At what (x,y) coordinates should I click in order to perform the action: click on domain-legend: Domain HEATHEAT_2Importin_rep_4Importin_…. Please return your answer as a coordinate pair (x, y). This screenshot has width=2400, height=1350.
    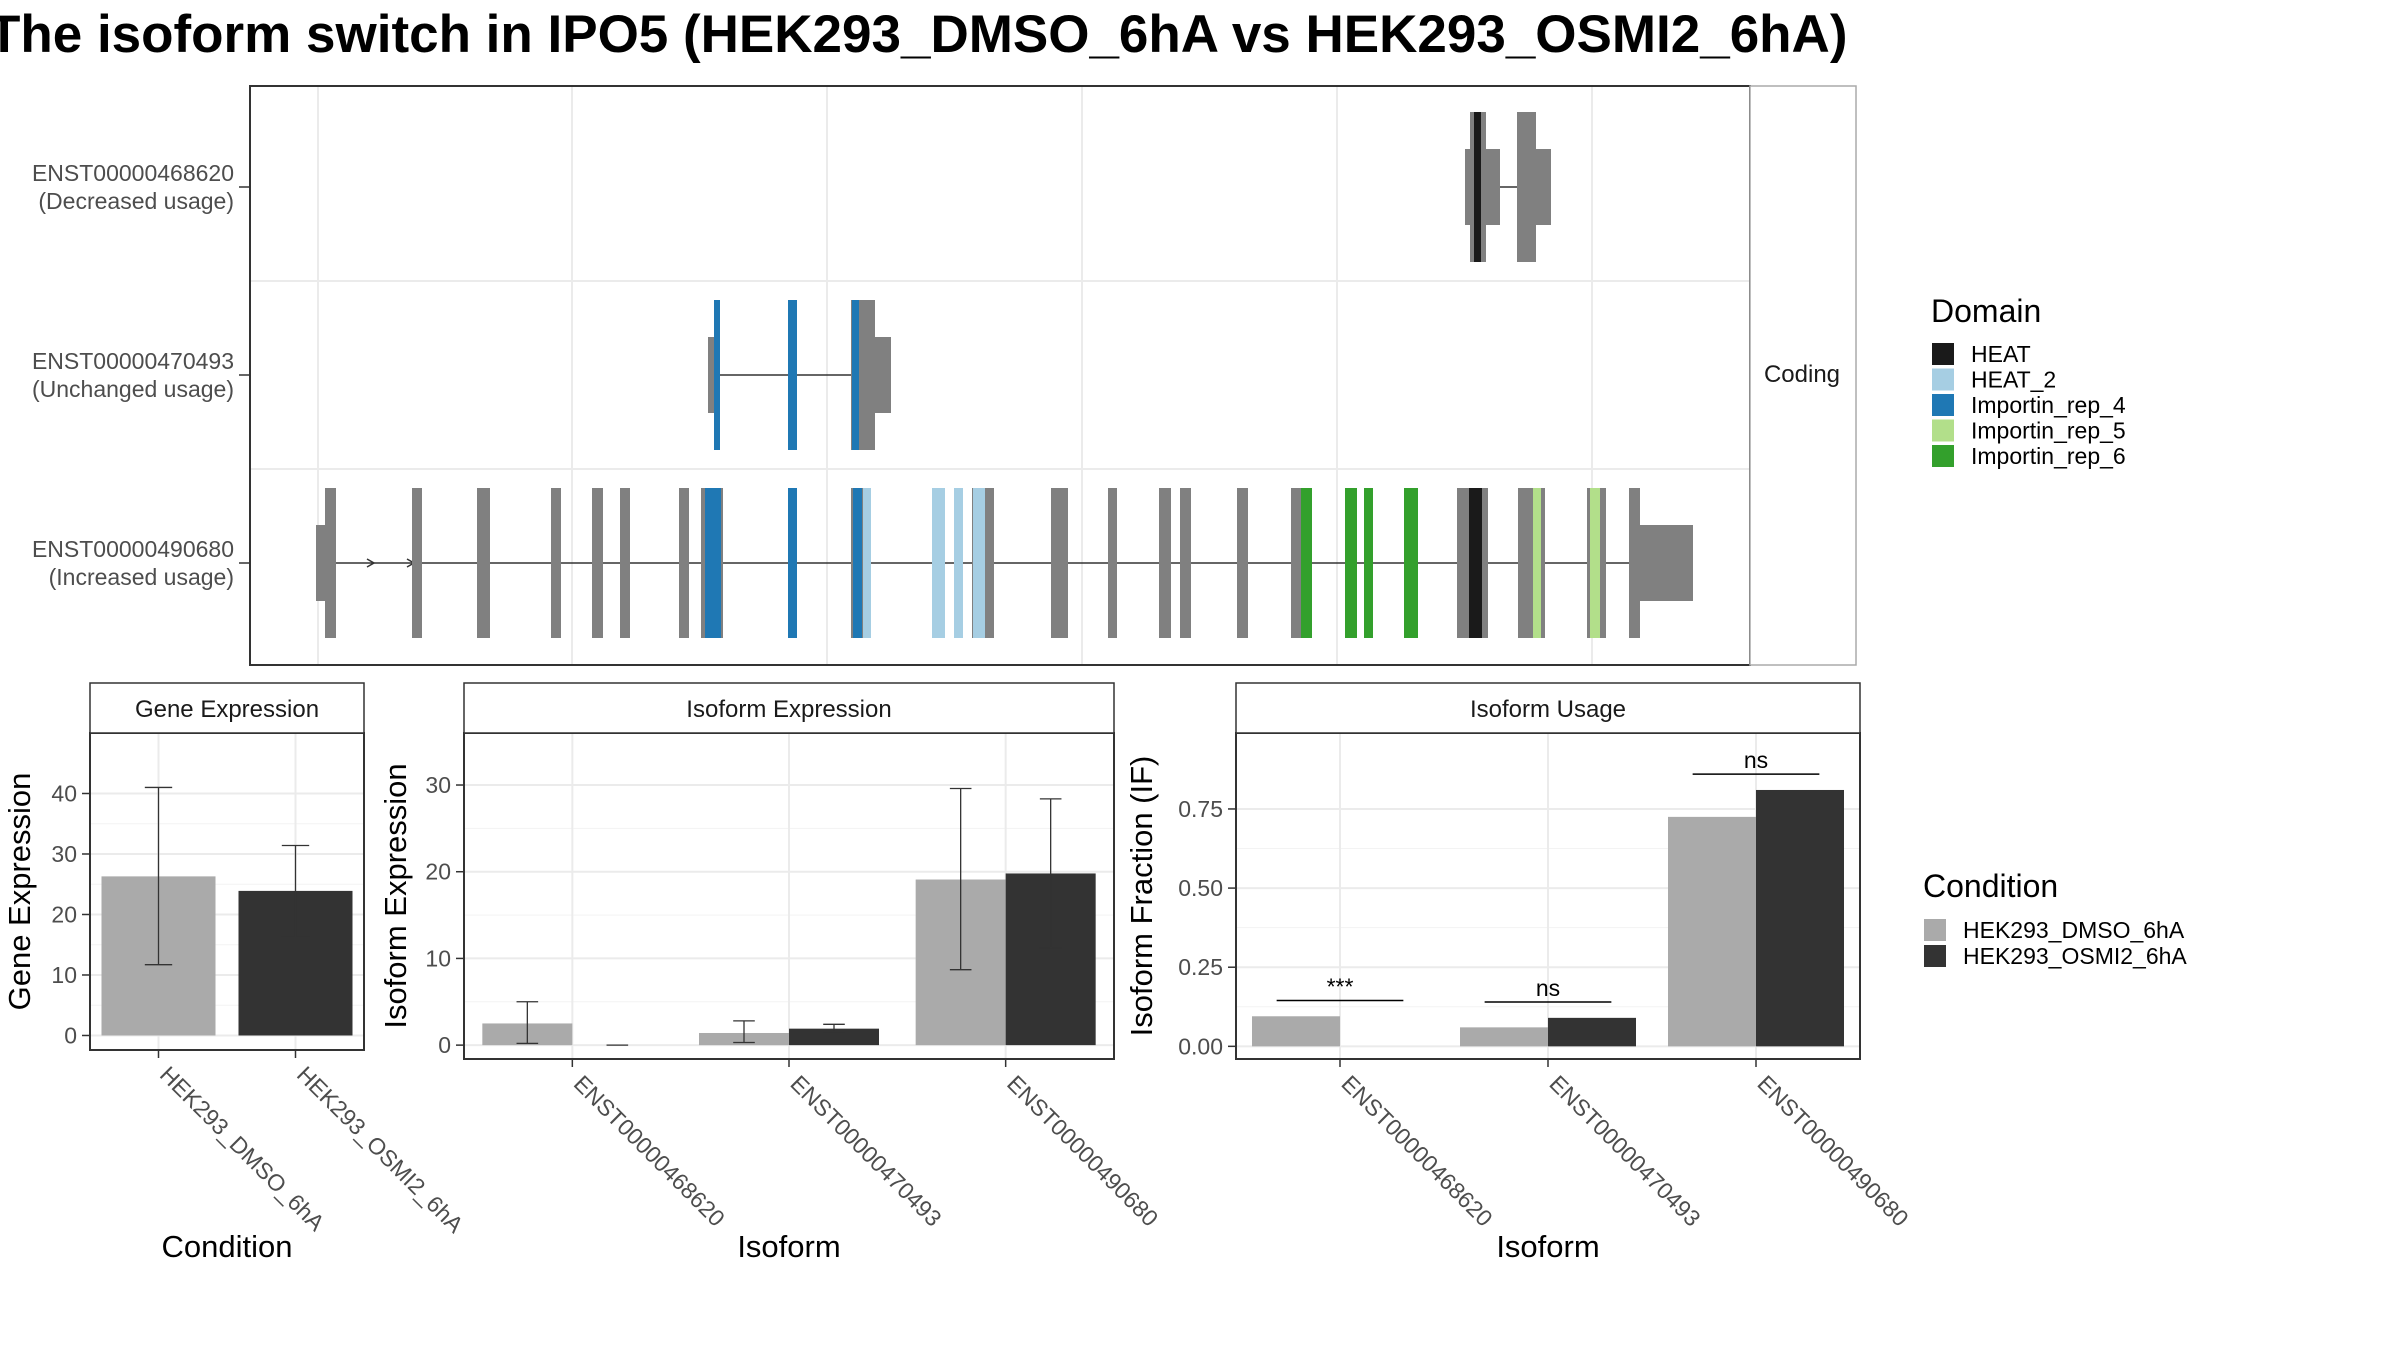
    Looking at the image, I should click on (2028, 381).